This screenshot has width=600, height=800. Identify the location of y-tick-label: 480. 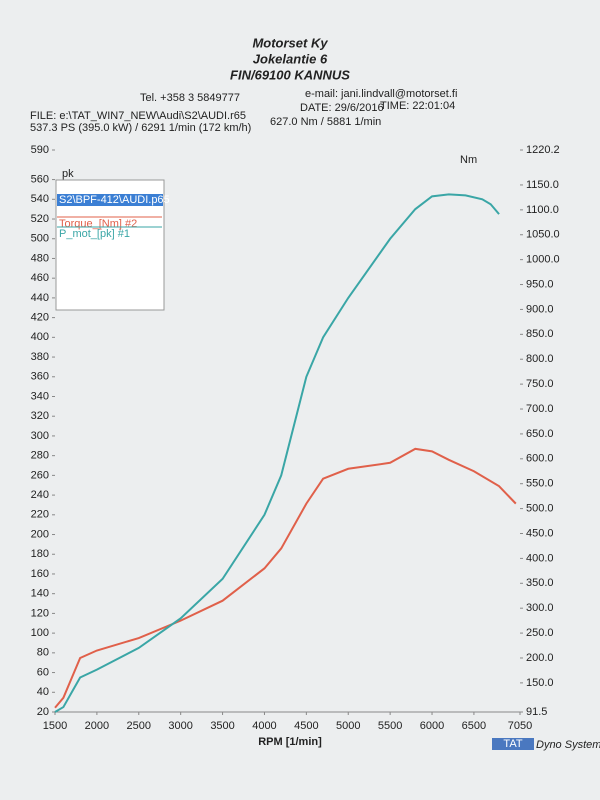
(40, 258).